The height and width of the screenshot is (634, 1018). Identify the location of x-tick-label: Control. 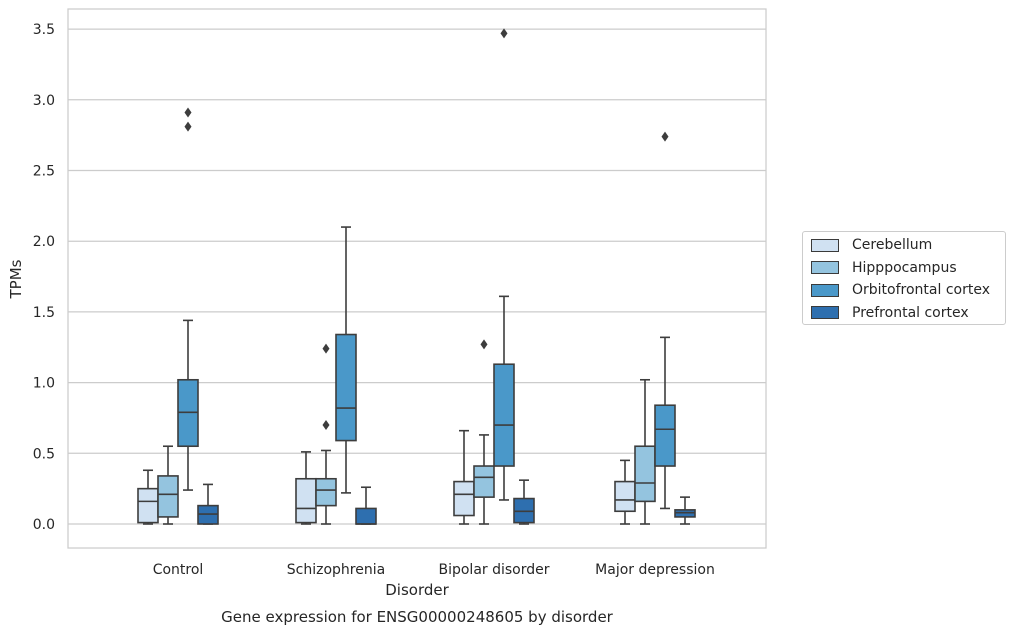
(178, 570).